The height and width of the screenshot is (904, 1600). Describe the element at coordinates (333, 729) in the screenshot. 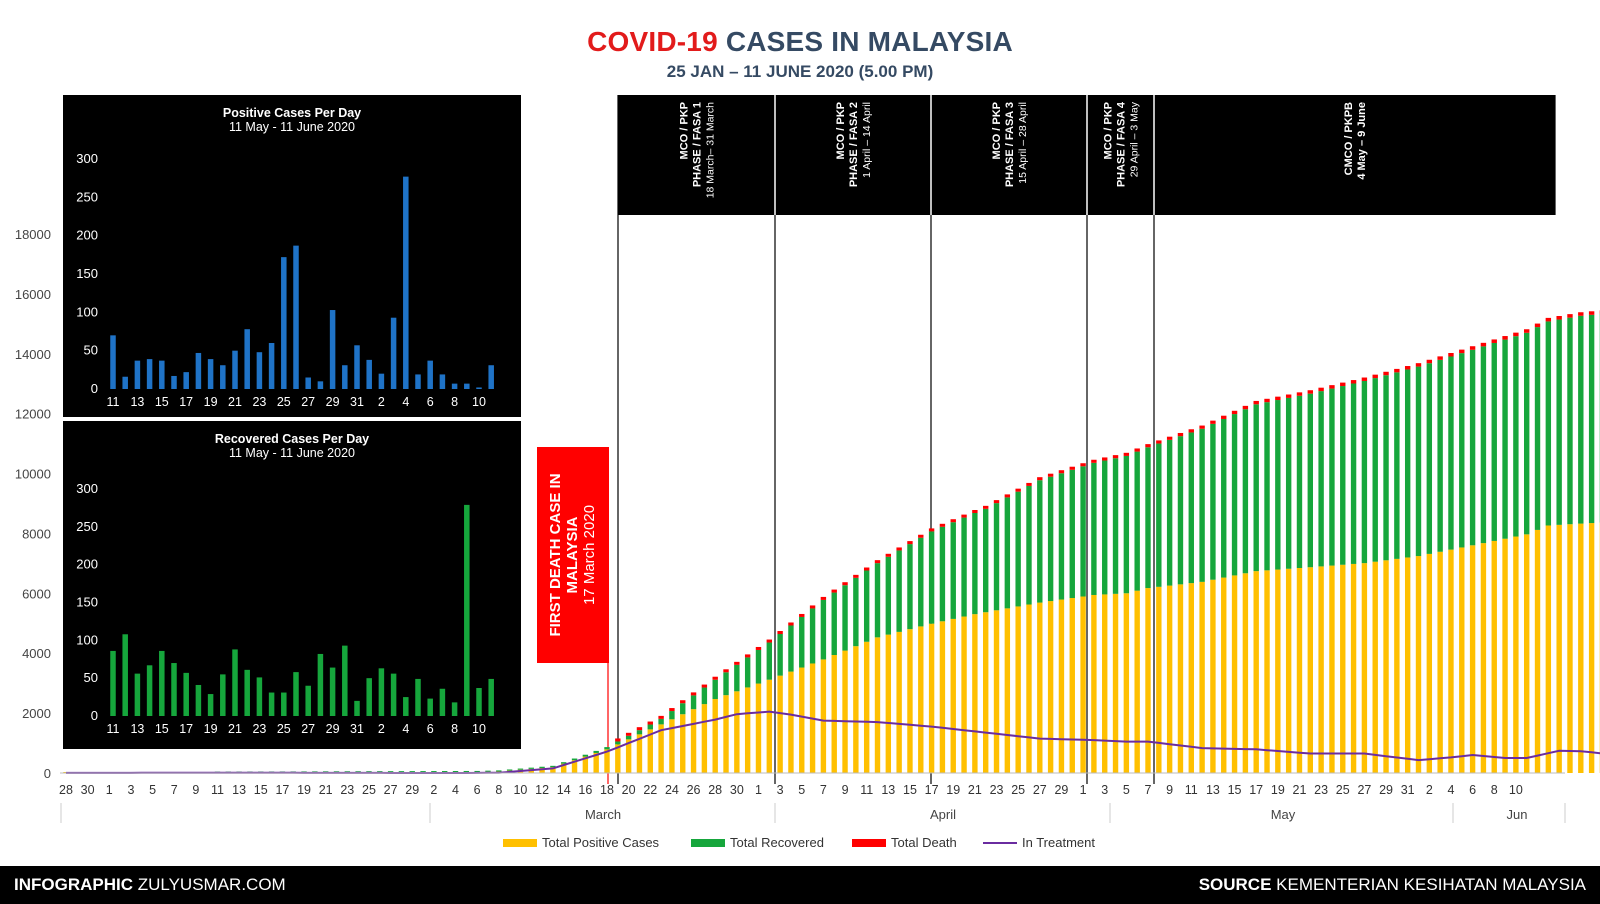

I see `inset-x-tick-label: 29` at that location.